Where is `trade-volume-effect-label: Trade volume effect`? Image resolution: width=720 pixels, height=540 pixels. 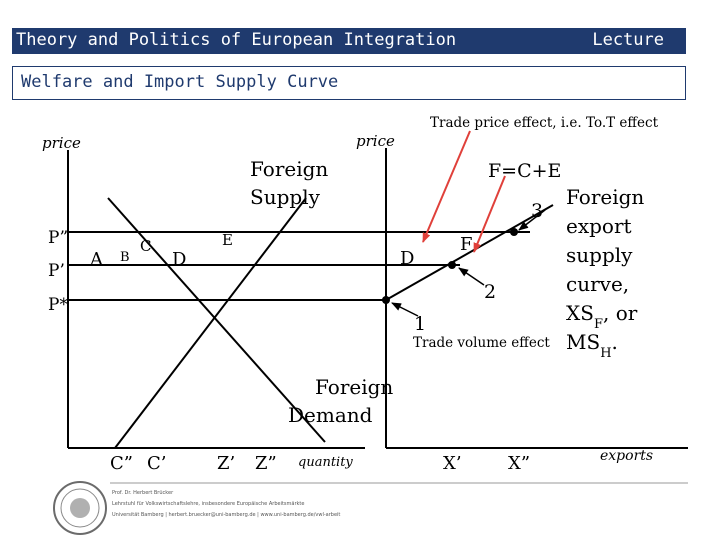
trade-volume-effect-label: Trade volume effect is located at coordinates (481, 343).